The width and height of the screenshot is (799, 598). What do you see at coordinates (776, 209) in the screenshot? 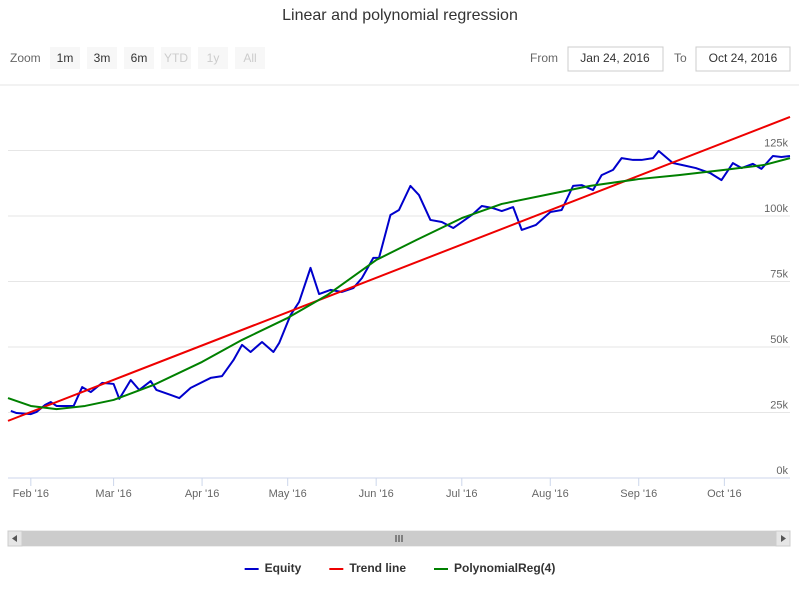
I see `y-tick-label: 100k` at bounding box center [776, 209].